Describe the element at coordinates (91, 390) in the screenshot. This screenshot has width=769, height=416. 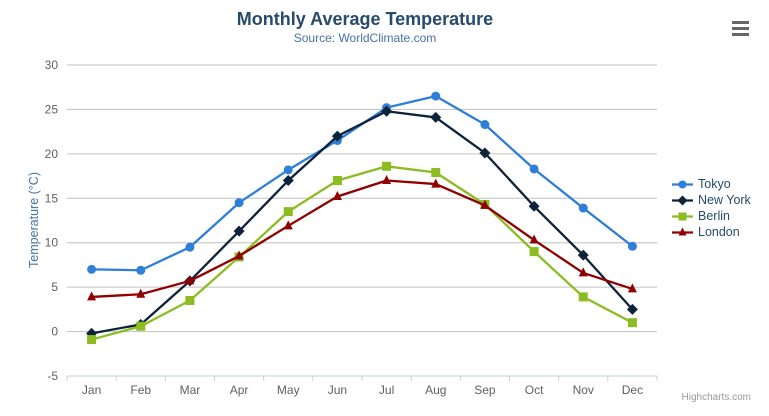
I see `x-axis-tick-label: Jan` at that location.